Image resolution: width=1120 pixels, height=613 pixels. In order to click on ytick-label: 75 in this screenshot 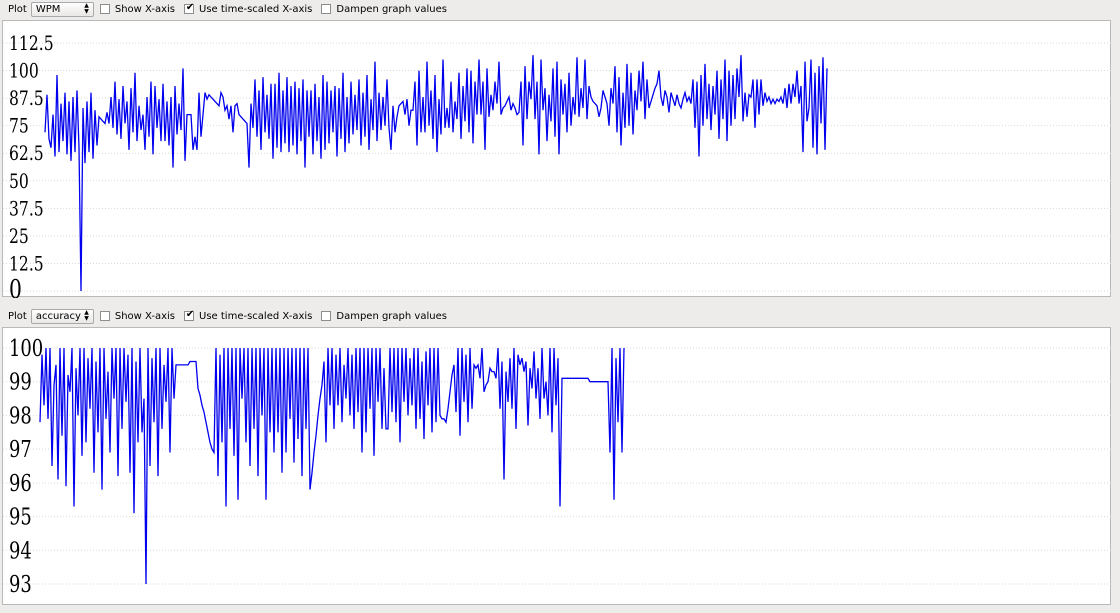, I will do `click(19, 126)`.